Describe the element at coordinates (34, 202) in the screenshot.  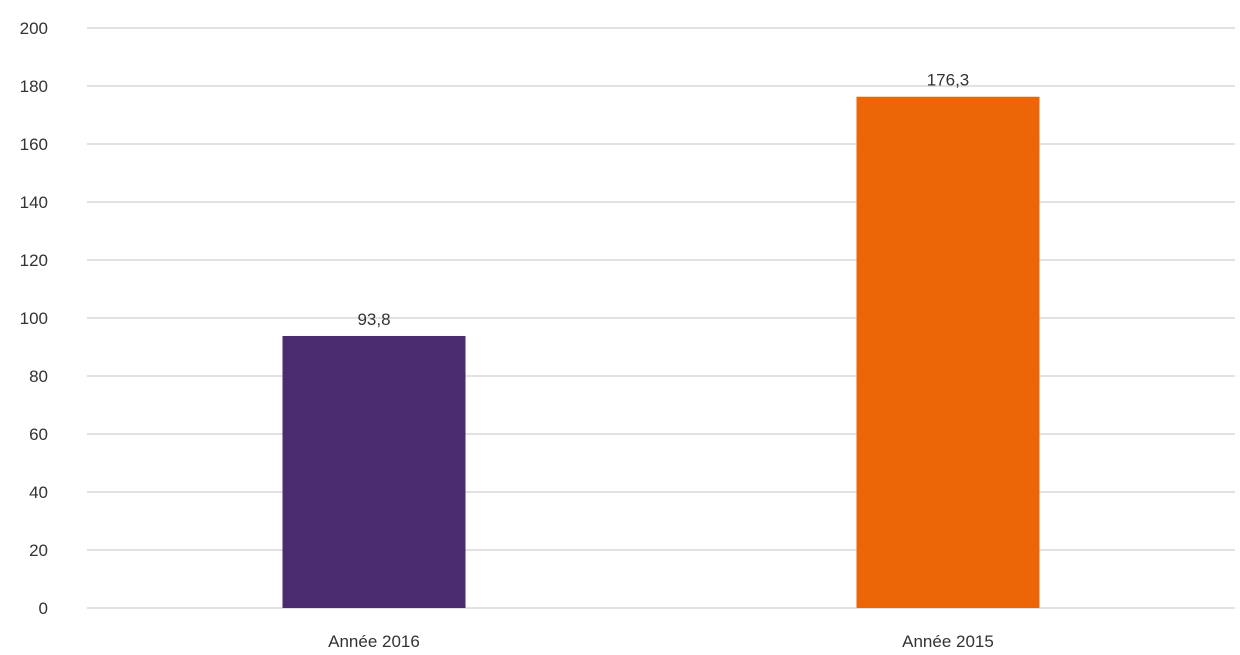
I see `y-tick-label: 140` at that location.